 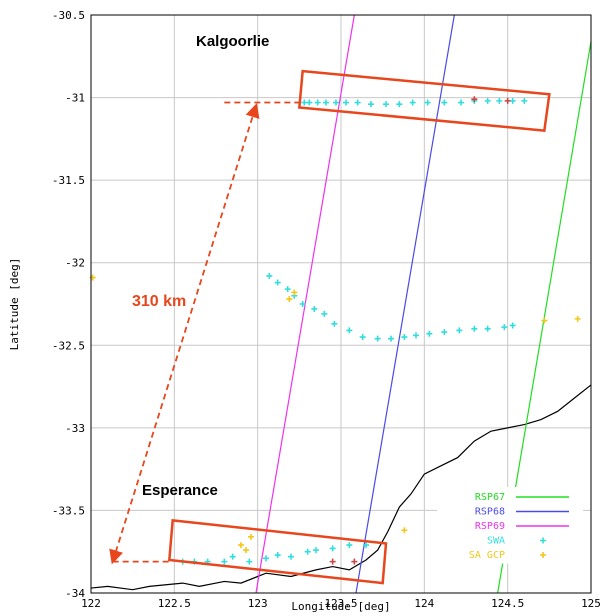 I want to click on x-tick-label: 123.5, so click(x=340, y=603).